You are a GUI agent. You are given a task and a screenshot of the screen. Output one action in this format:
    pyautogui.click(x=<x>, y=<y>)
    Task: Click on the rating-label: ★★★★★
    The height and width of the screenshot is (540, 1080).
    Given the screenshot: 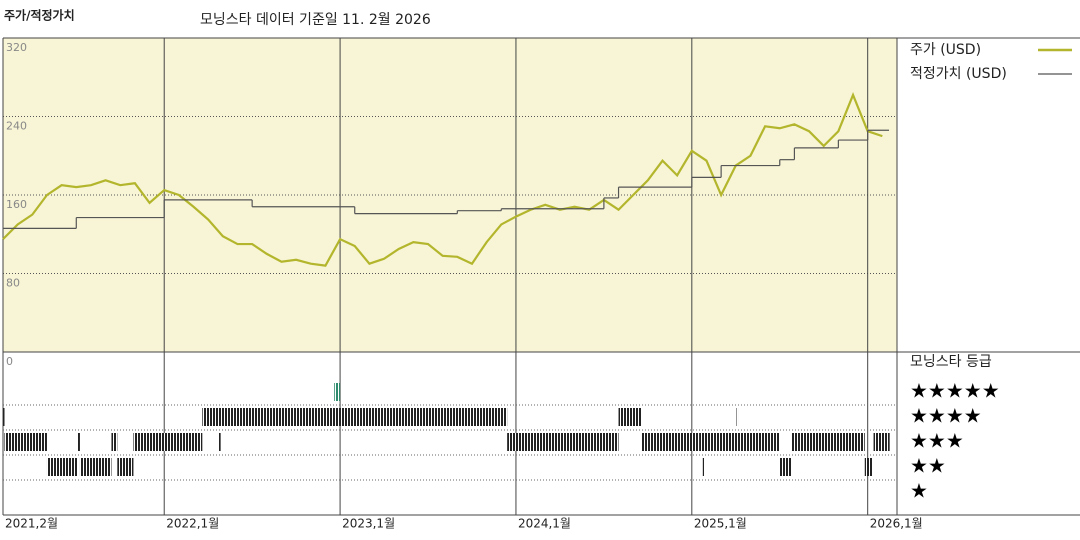 What is the action you would take?
    pyautogui.click(x=955, y=391)
    